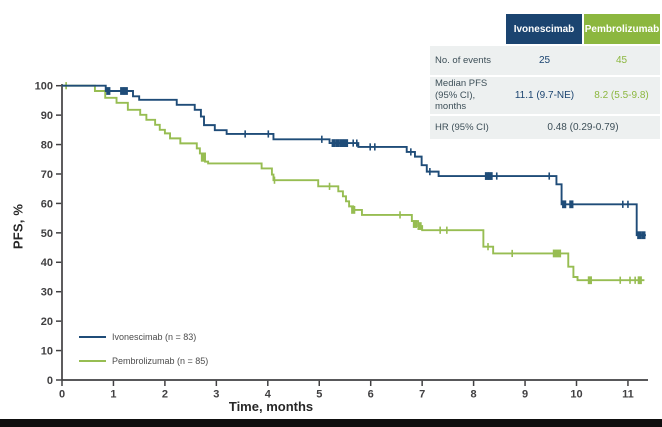  Describe the element at coordinates (92, 337) in the screenshot. I see `ivonescimab-line-swatch` at that location.